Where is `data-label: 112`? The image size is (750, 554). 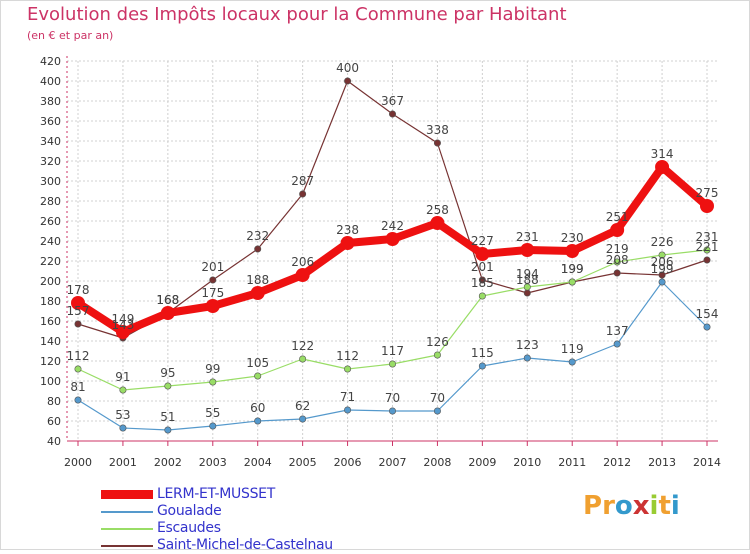 data-label: 112 is located at coordinates (347, 356).